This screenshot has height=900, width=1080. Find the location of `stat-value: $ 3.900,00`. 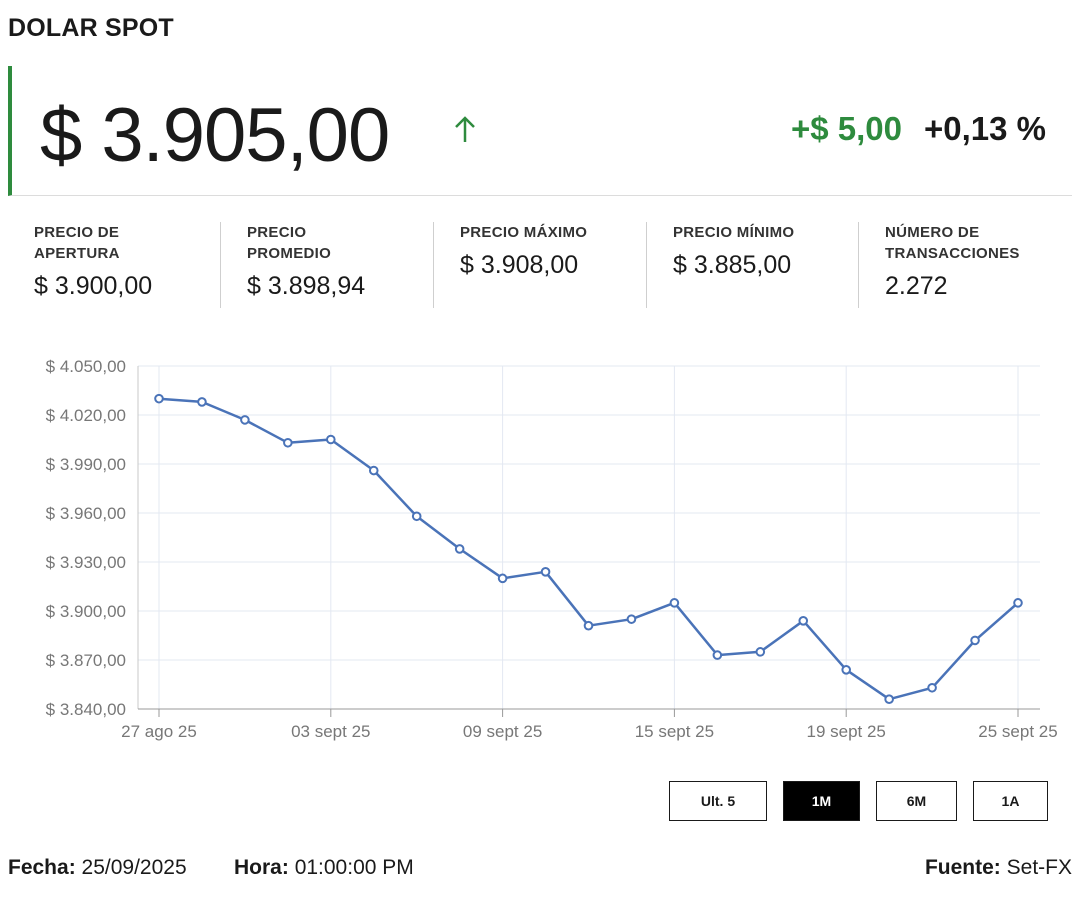

stat-value: $ 3.900,00 is located at coordinates (93, 286).